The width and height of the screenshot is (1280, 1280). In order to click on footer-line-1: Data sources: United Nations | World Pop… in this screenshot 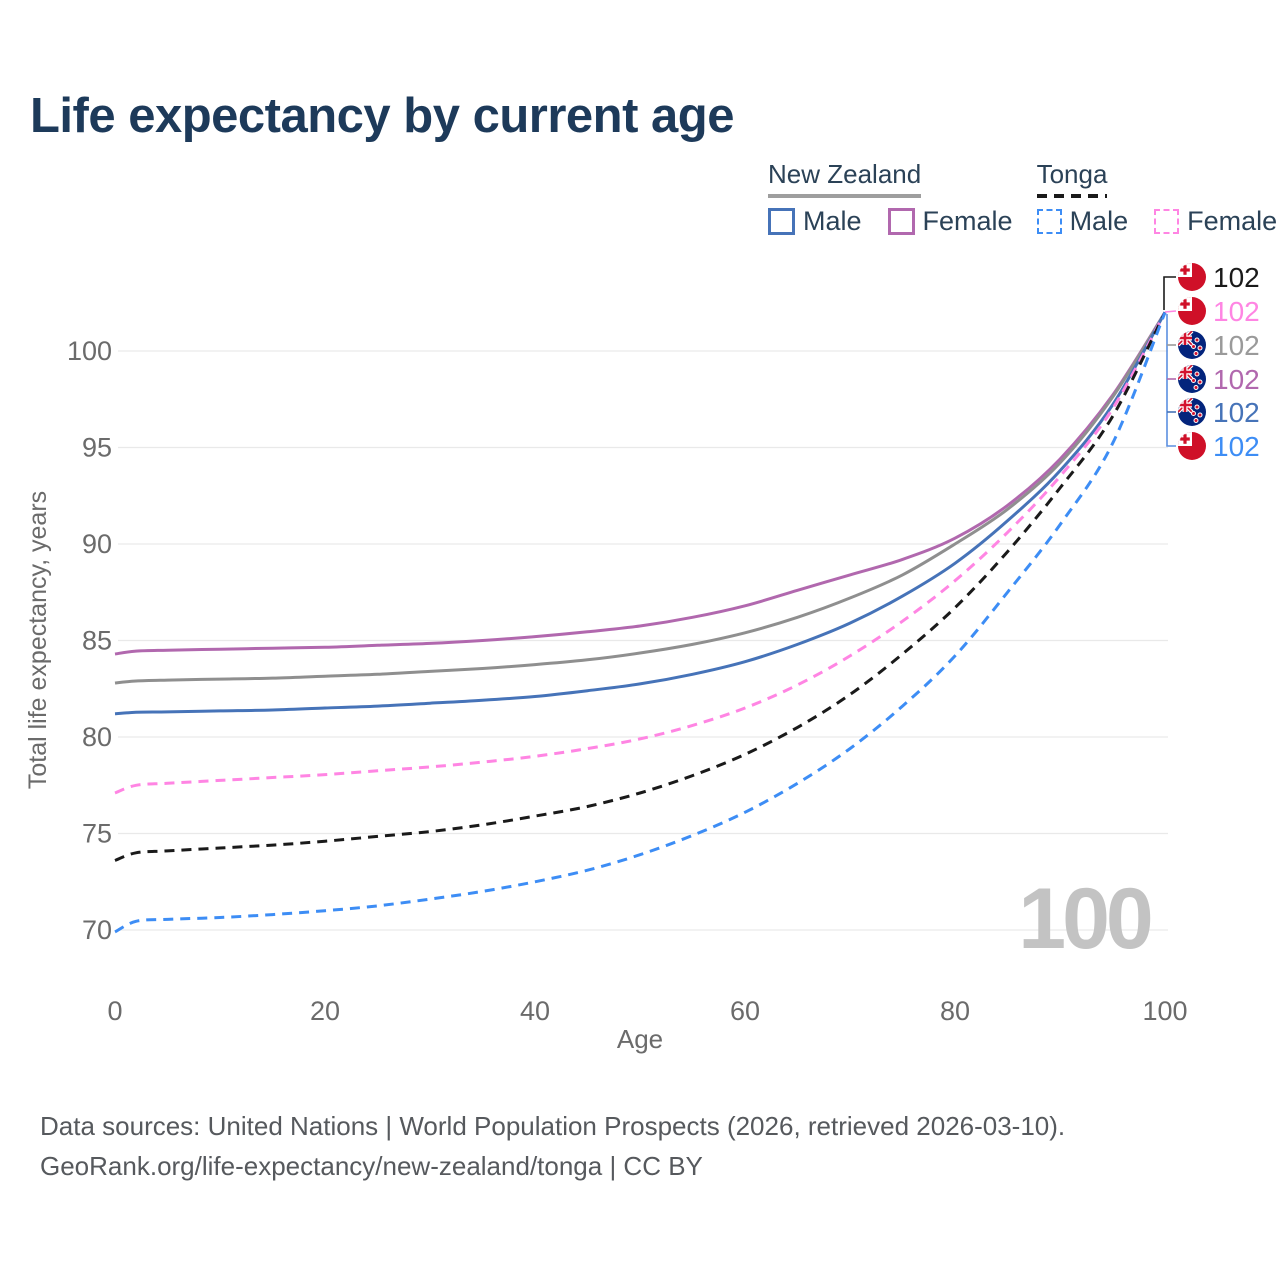, I will do `click(553, 1126)`.